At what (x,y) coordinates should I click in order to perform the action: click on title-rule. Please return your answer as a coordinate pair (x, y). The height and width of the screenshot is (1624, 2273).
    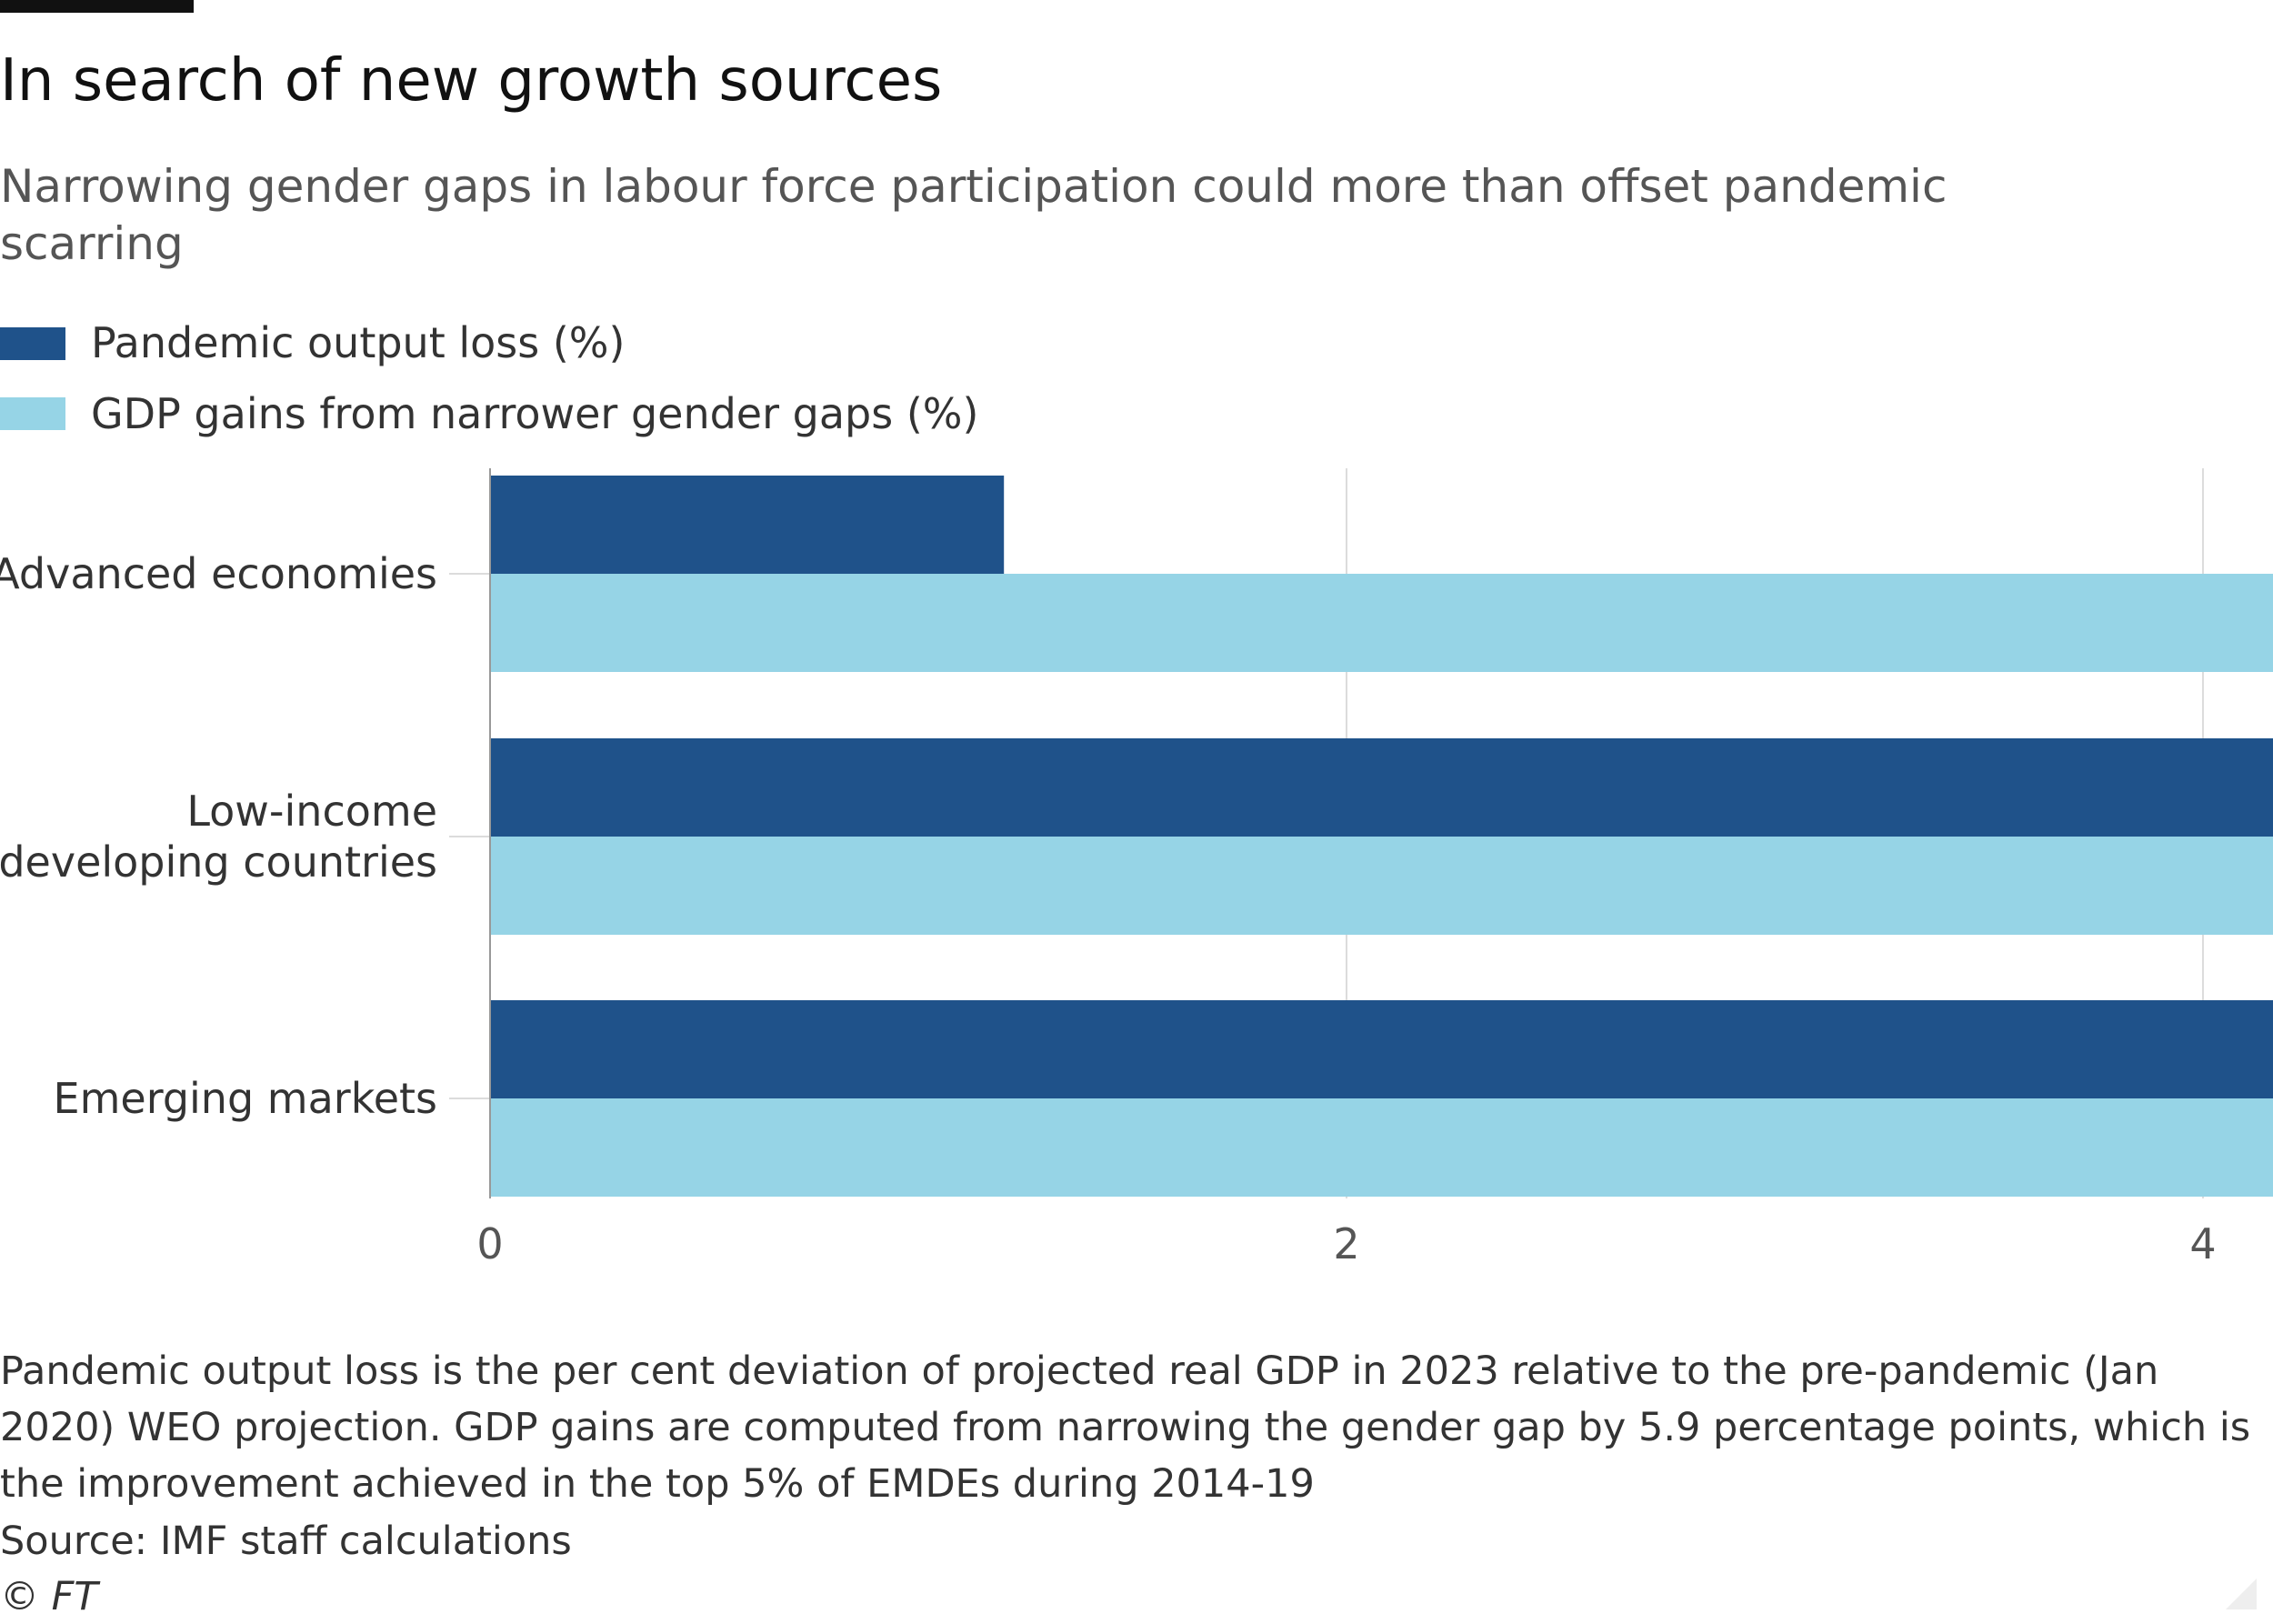
    Looking at the image, I should click on (97, 6).